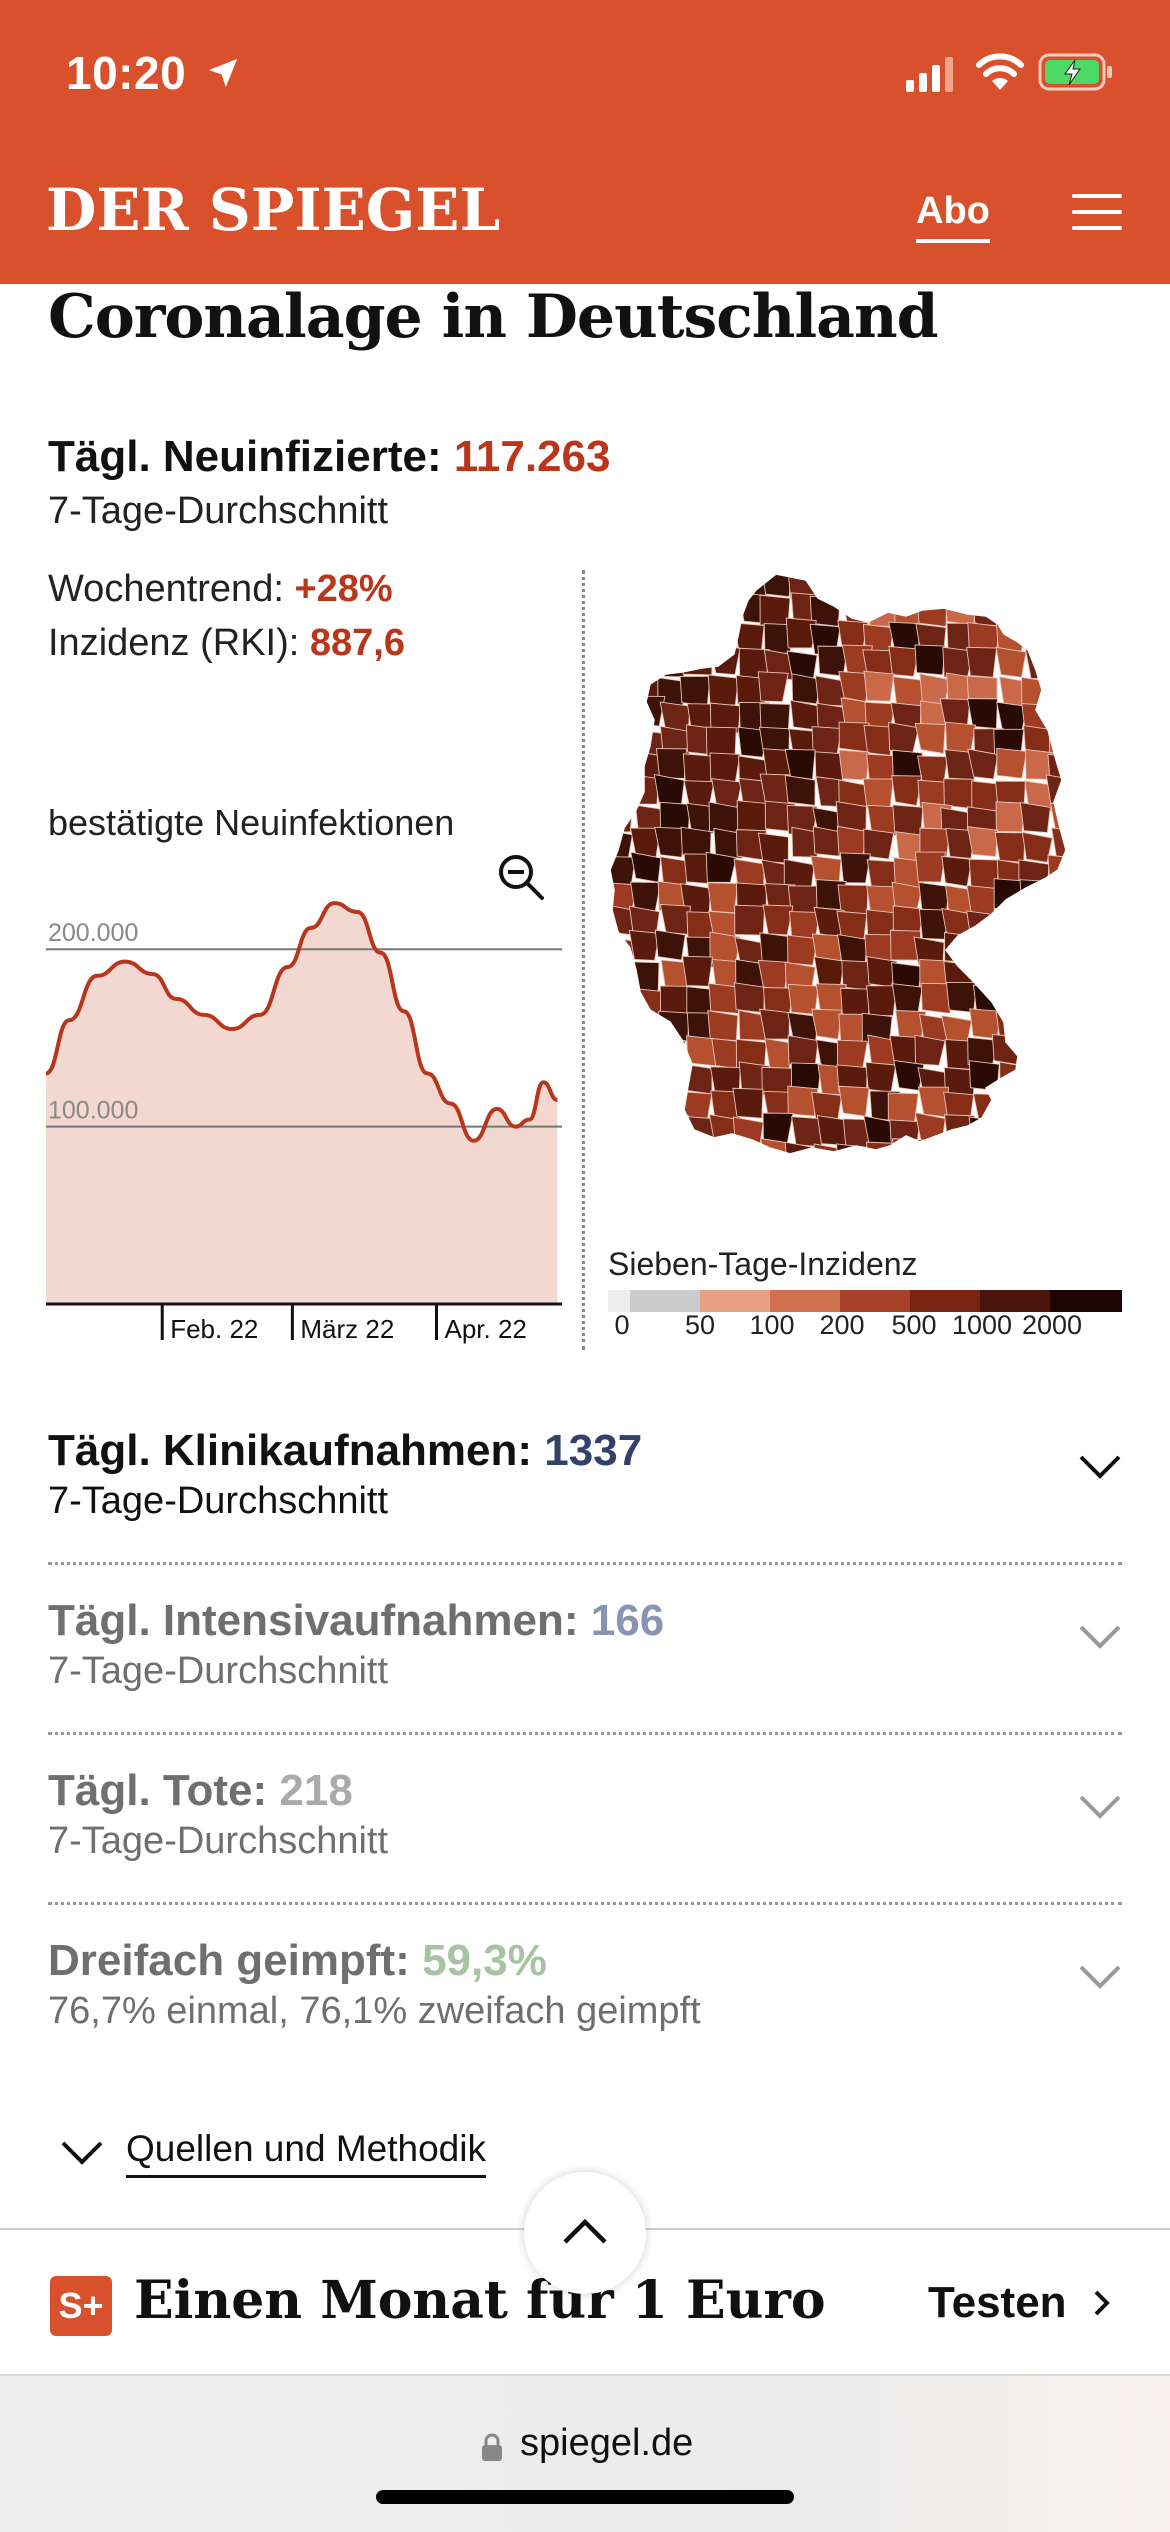  I want to click on hamburger-menu-icon, so click(1097, 213).